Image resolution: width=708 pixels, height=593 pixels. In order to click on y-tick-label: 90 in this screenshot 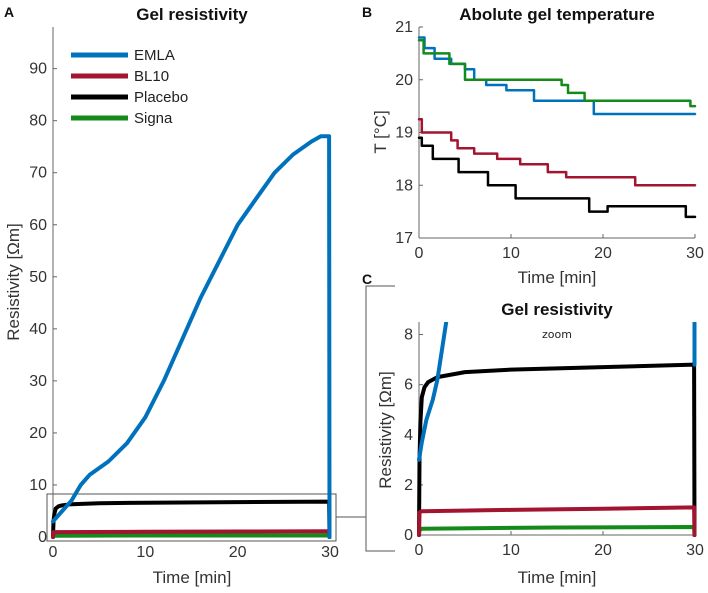, I will do `click(38, 69)`.